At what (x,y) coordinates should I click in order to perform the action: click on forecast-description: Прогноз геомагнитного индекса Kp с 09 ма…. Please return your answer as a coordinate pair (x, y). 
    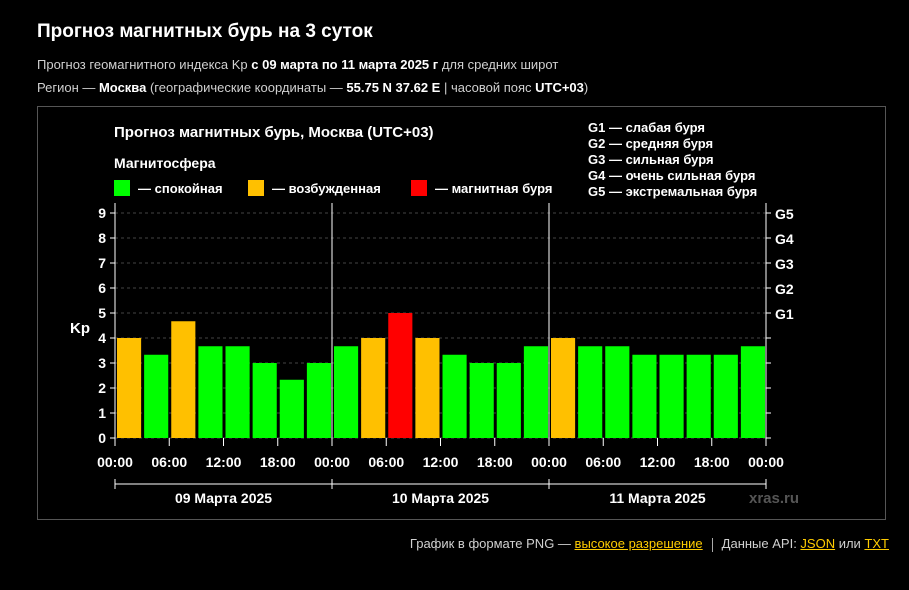
    Looking at the image, I should click on (297, 64).